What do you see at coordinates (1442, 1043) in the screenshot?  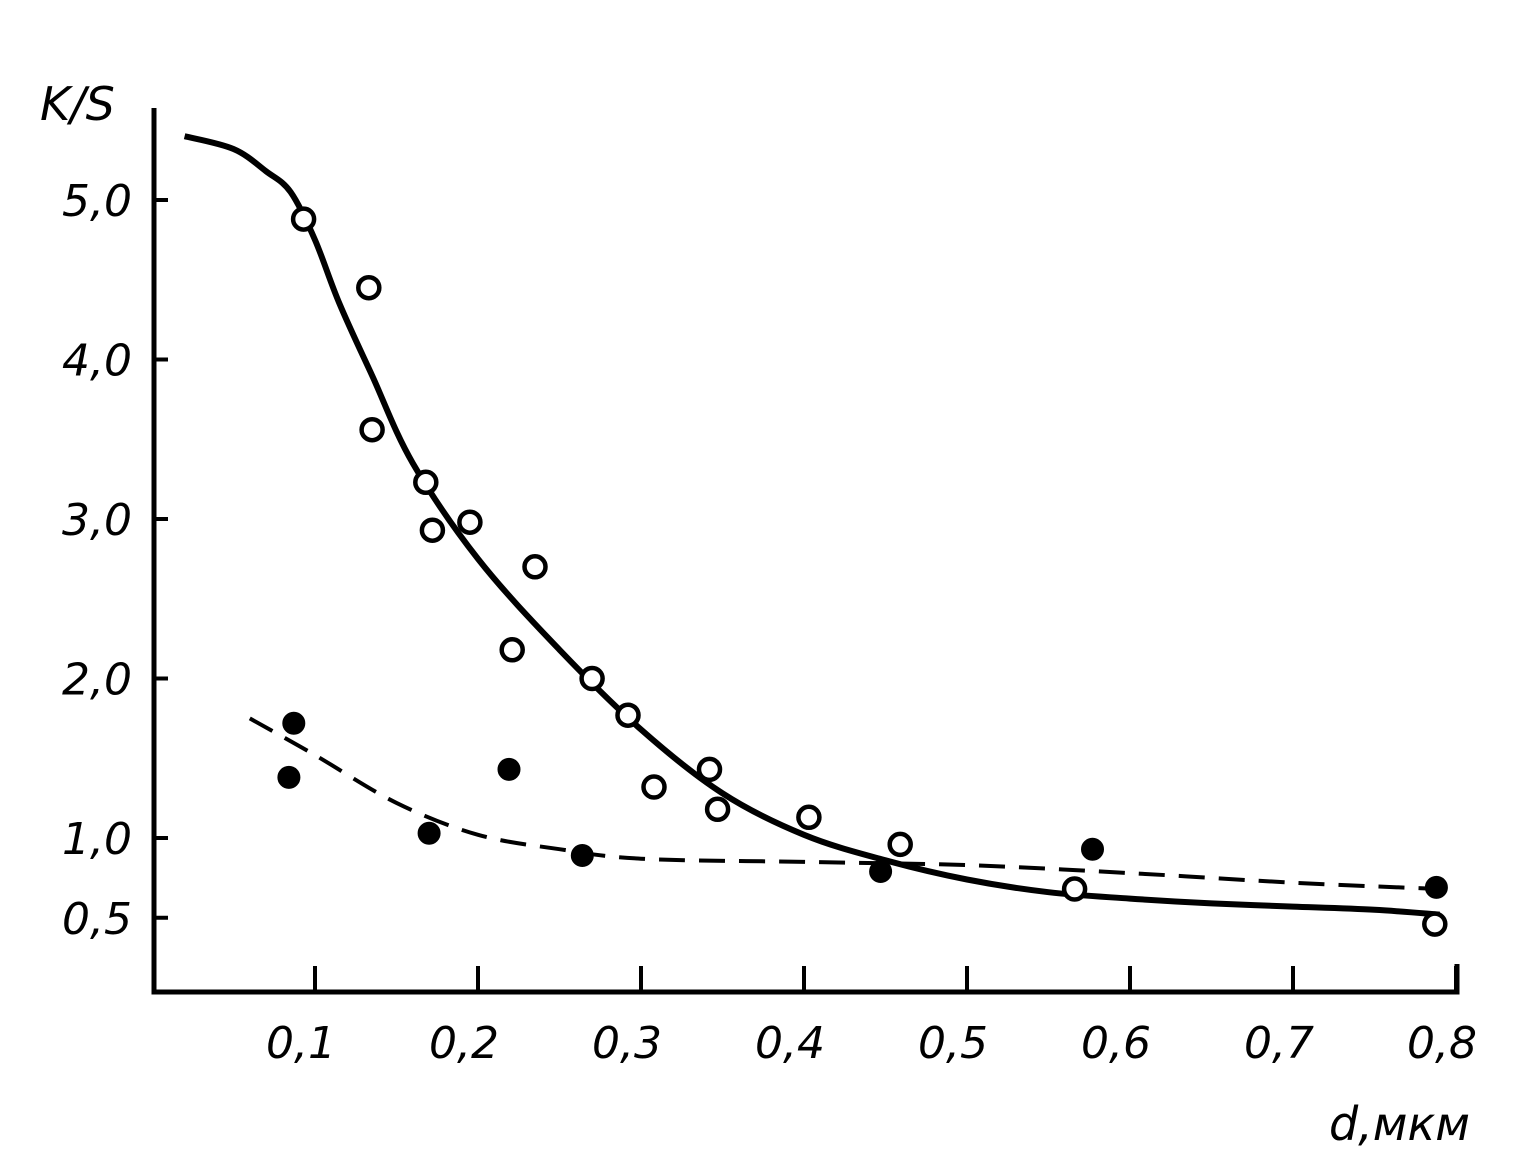 I see `x-tick-label: 0,8` at bounding box center [1442, 1043].